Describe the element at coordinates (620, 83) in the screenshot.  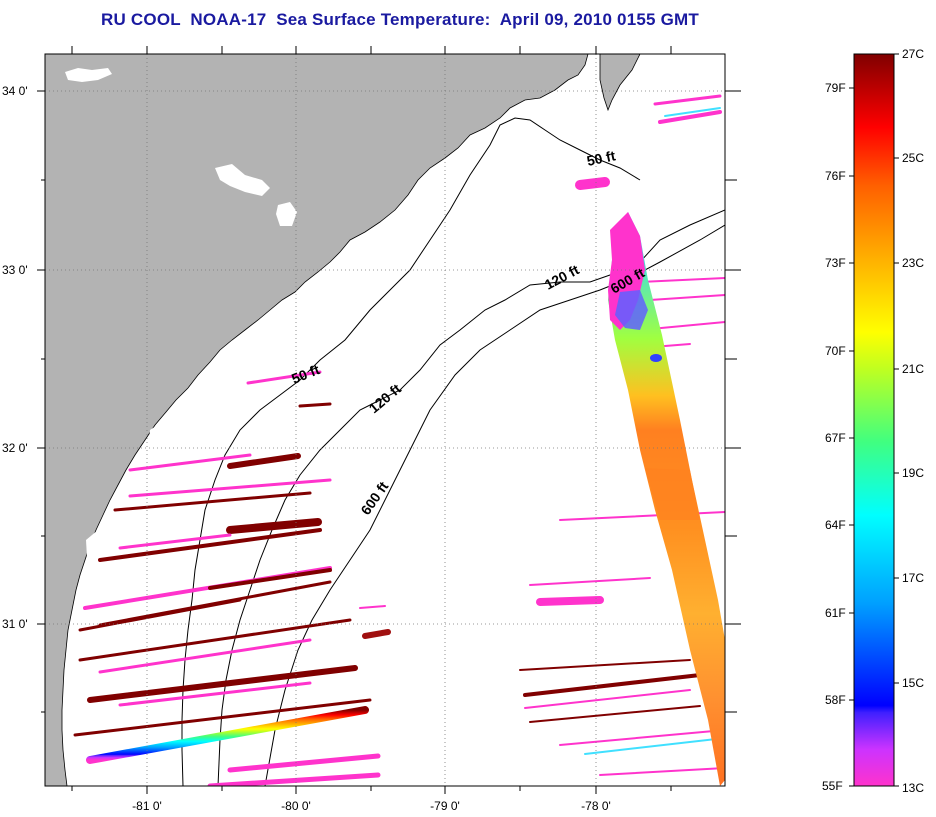
I see `land-northeast` at that location.